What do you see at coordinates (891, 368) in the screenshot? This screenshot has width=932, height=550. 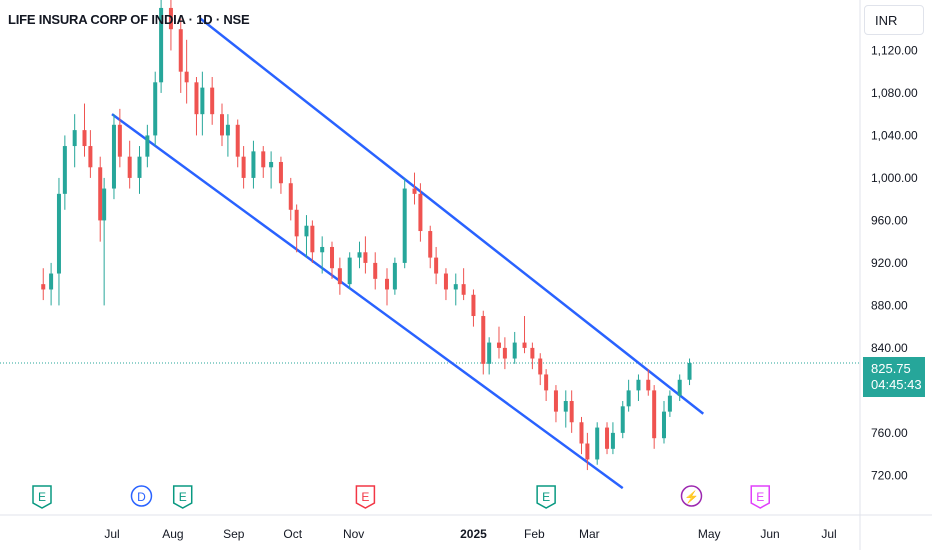 I see `last-price-value: 825.75` at bounding box center [891, 368].